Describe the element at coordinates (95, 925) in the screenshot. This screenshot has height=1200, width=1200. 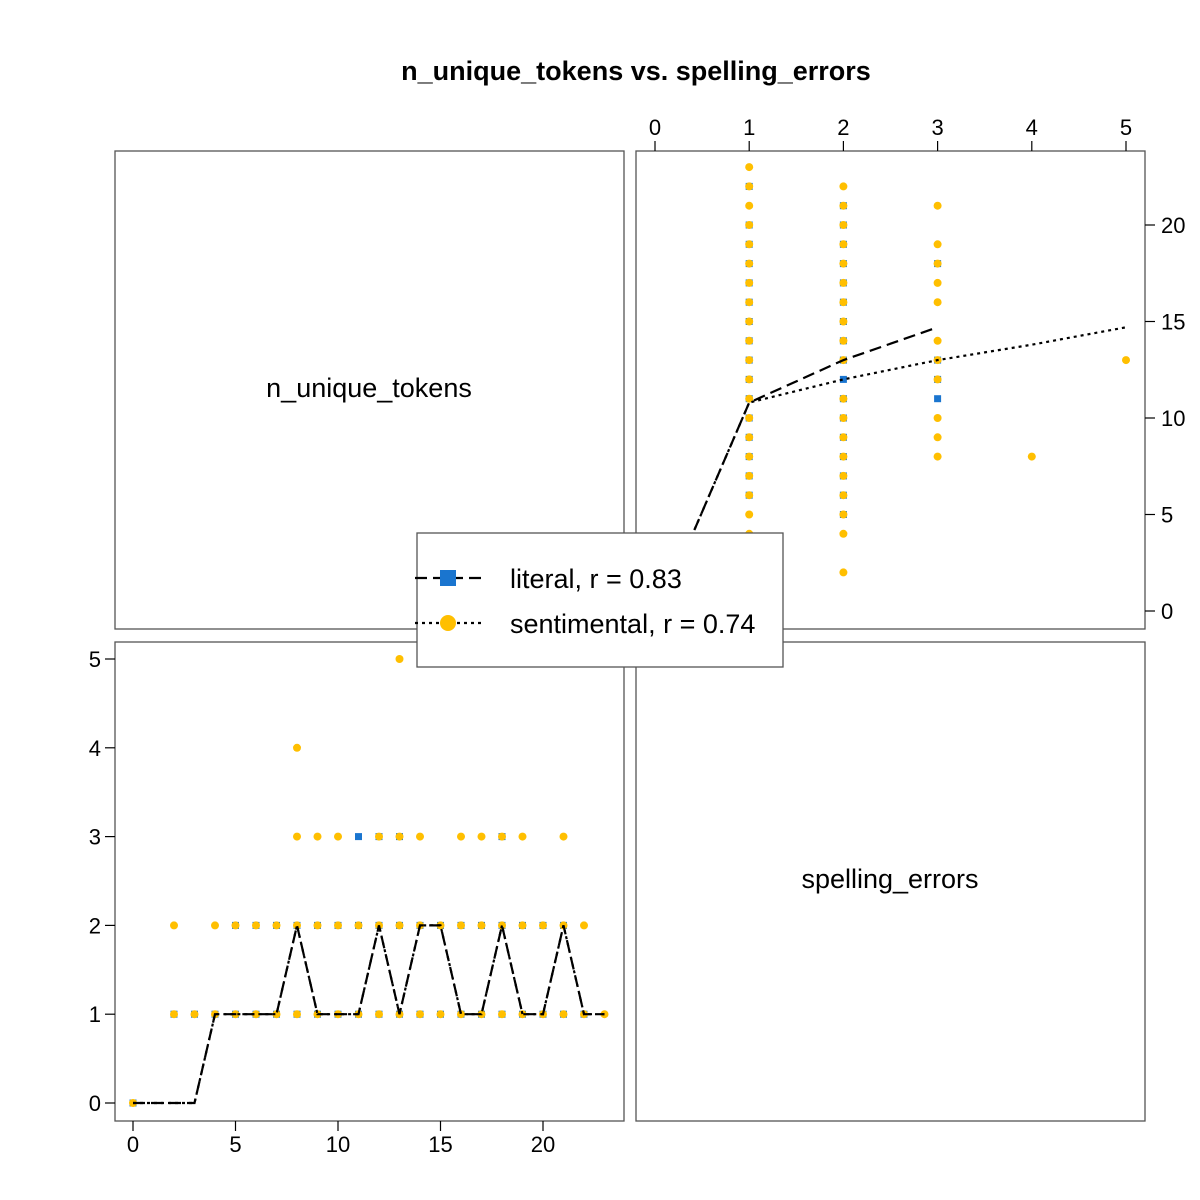
I see `bottom-left-y-tick-label: 2` at that location.